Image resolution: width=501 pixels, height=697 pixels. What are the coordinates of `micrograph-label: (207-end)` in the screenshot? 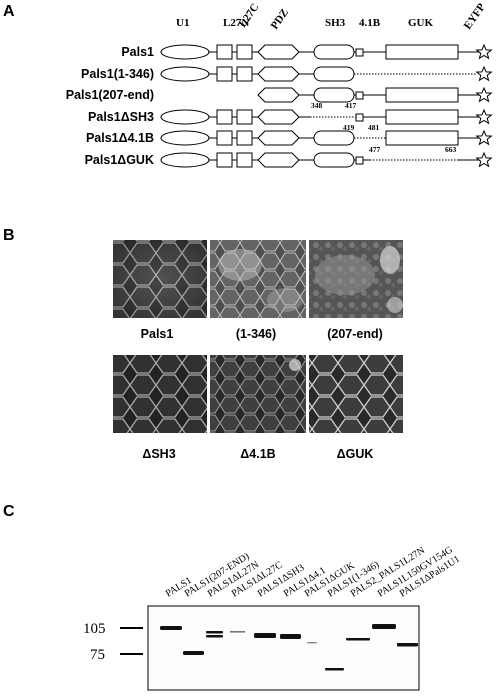 It's located at (355, 334).